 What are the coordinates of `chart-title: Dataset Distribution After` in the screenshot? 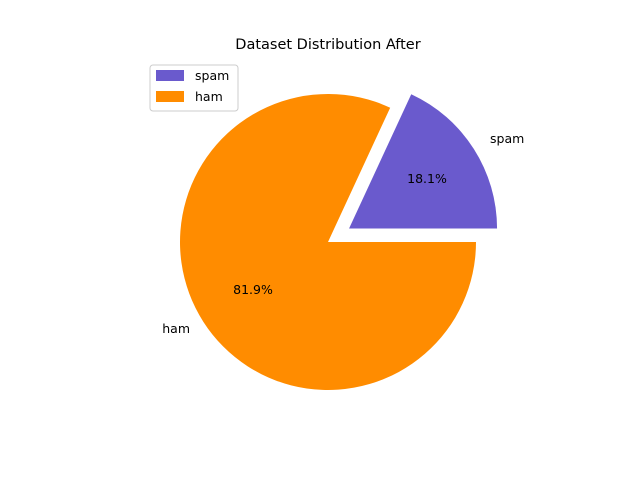 It's located at (327, 45).